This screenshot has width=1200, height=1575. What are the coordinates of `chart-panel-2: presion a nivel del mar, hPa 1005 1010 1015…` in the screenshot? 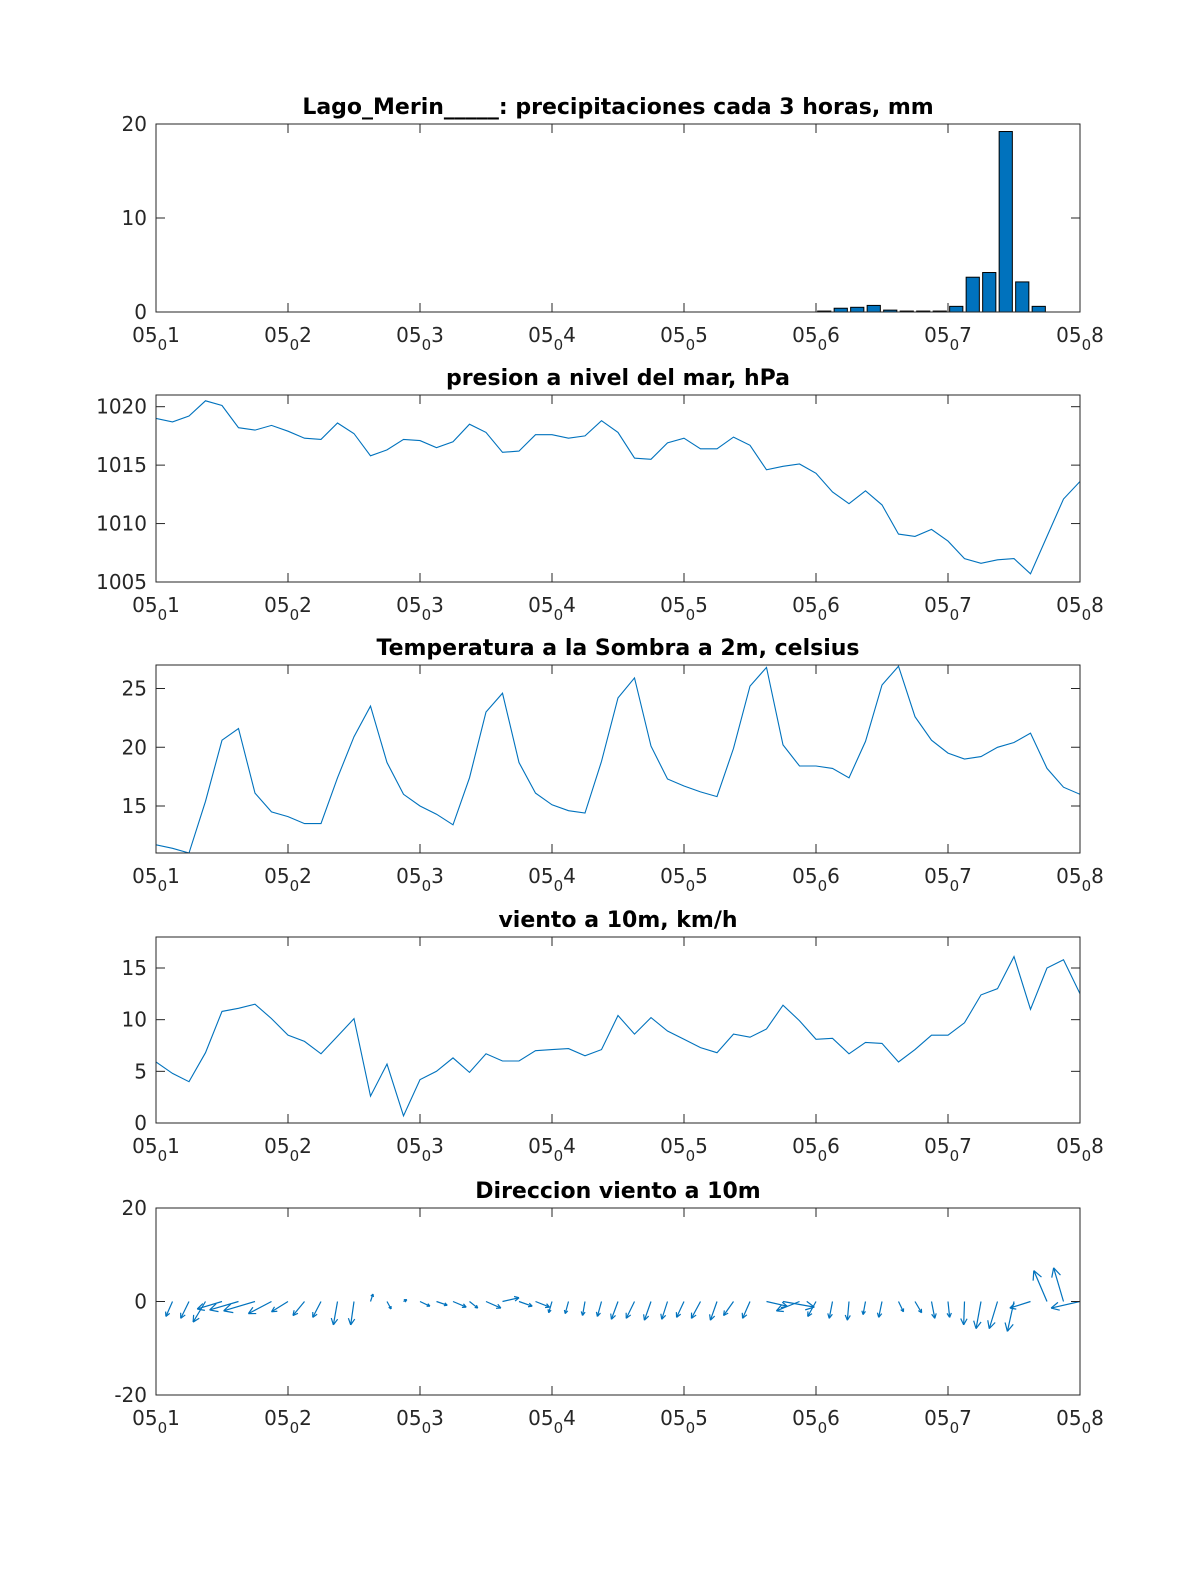 It's located at (600, 495).